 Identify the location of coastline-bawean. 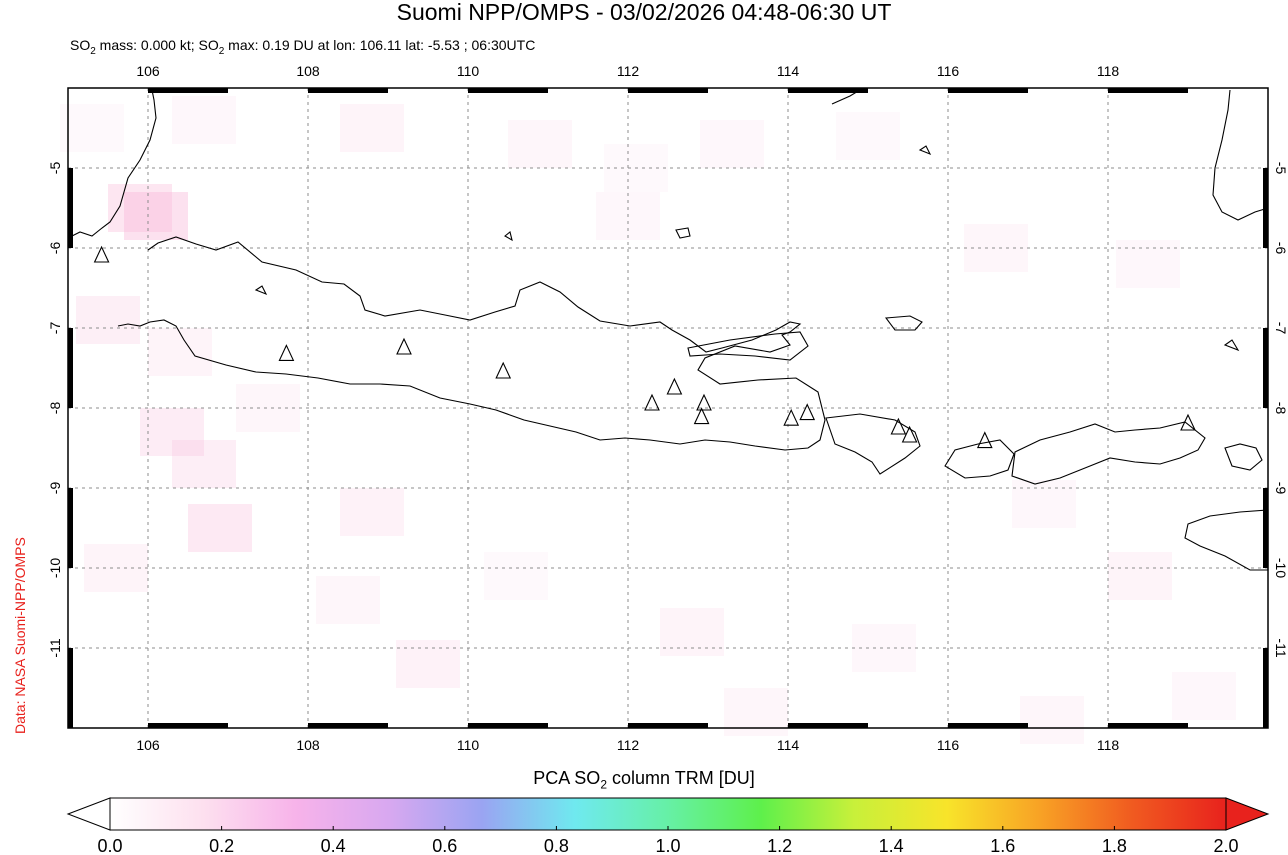
(683, 233).